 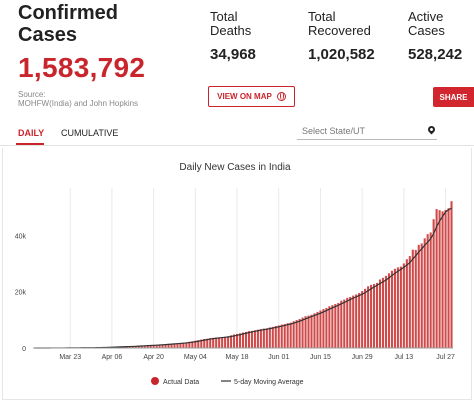 What do you see at coordinates (251, 96) in the screenshot?
I see `view-on-map-button: VIEW ON MAP` at bounding box center [251, 96].